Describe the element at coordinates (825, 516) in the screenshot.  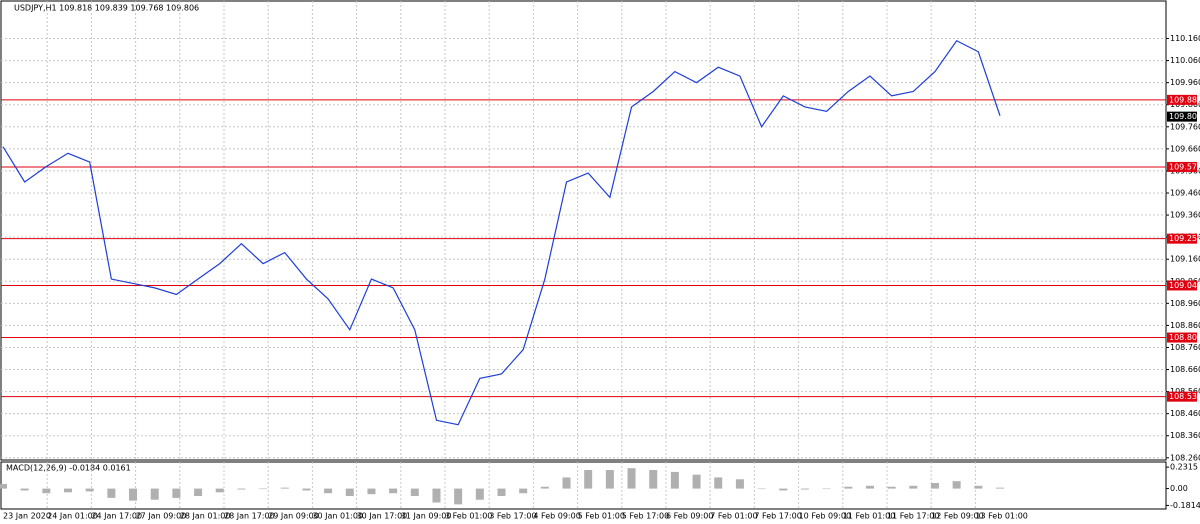
I see `x-tick-label: 10 Feb 09:00` at that location.